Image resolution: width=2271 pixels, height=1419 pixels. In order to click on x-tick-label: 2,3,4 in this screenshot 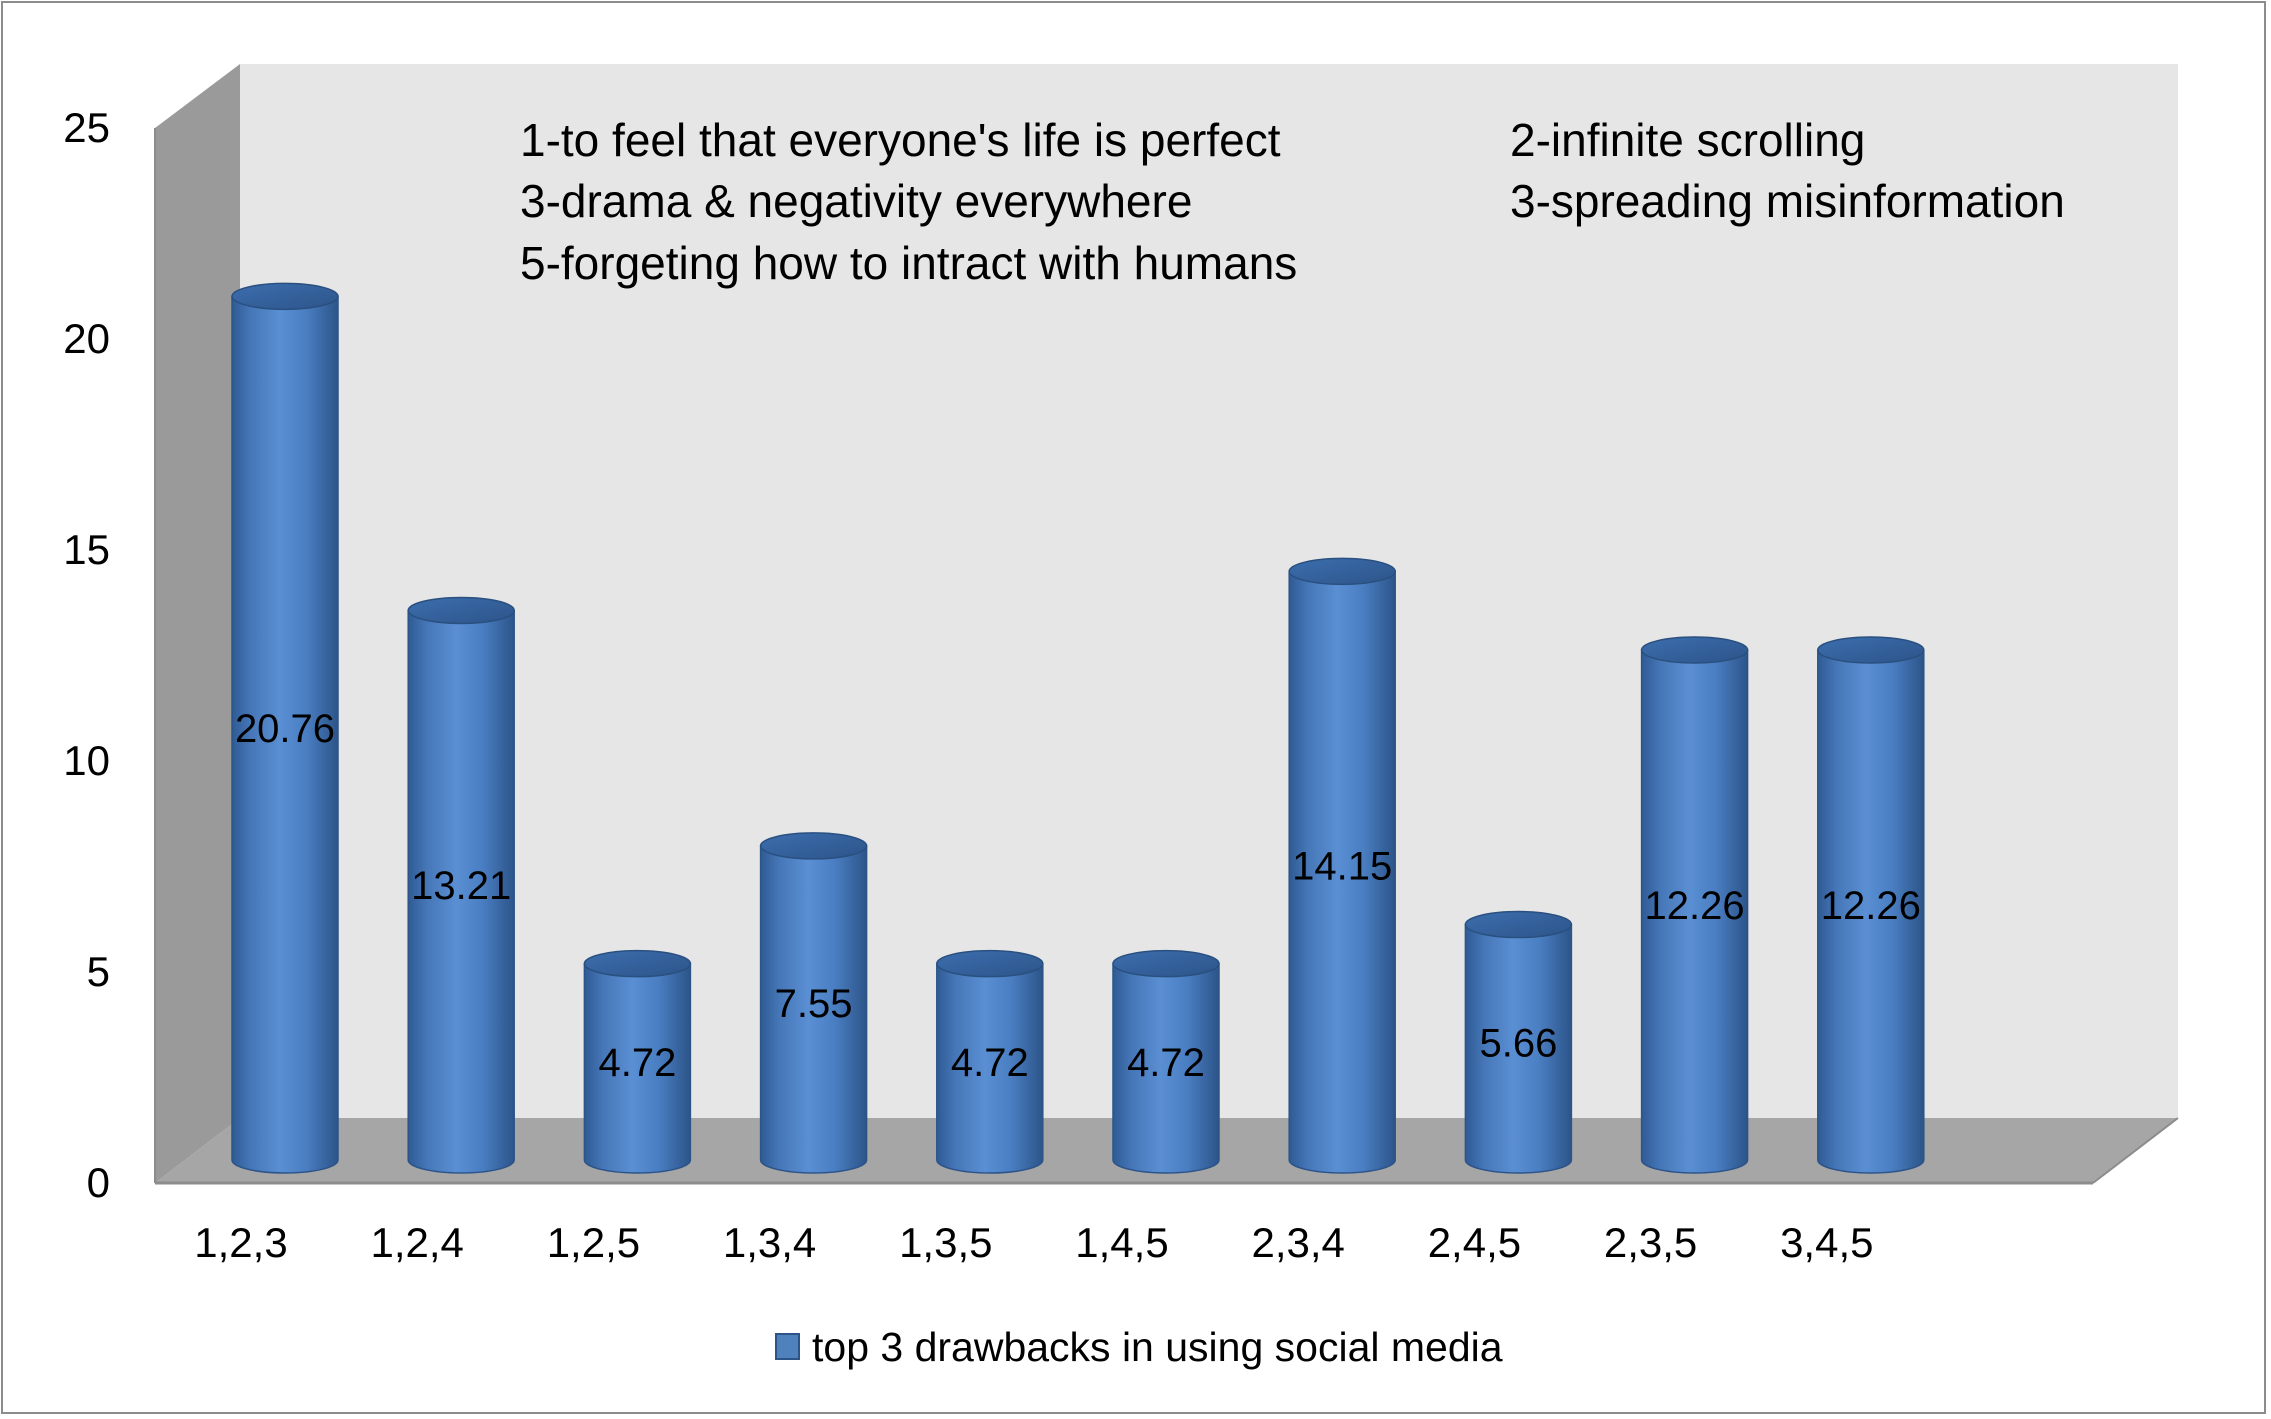, I will do `click(1297, 1242)`.